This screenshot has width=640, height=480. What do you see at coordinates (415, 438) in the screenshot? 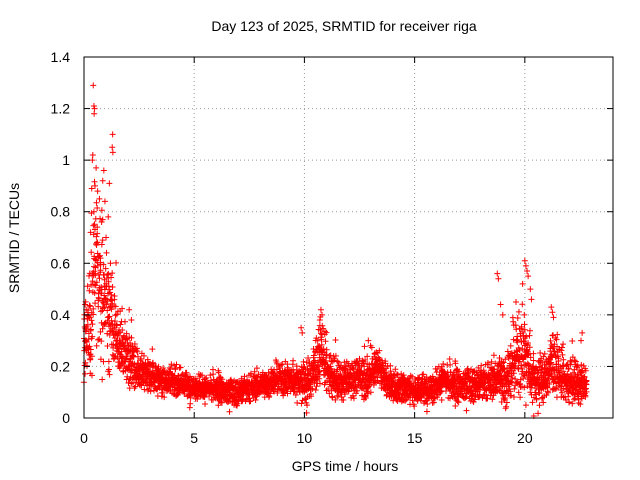
I see `x-tick-label: 15` at bounding box center [415, 438].